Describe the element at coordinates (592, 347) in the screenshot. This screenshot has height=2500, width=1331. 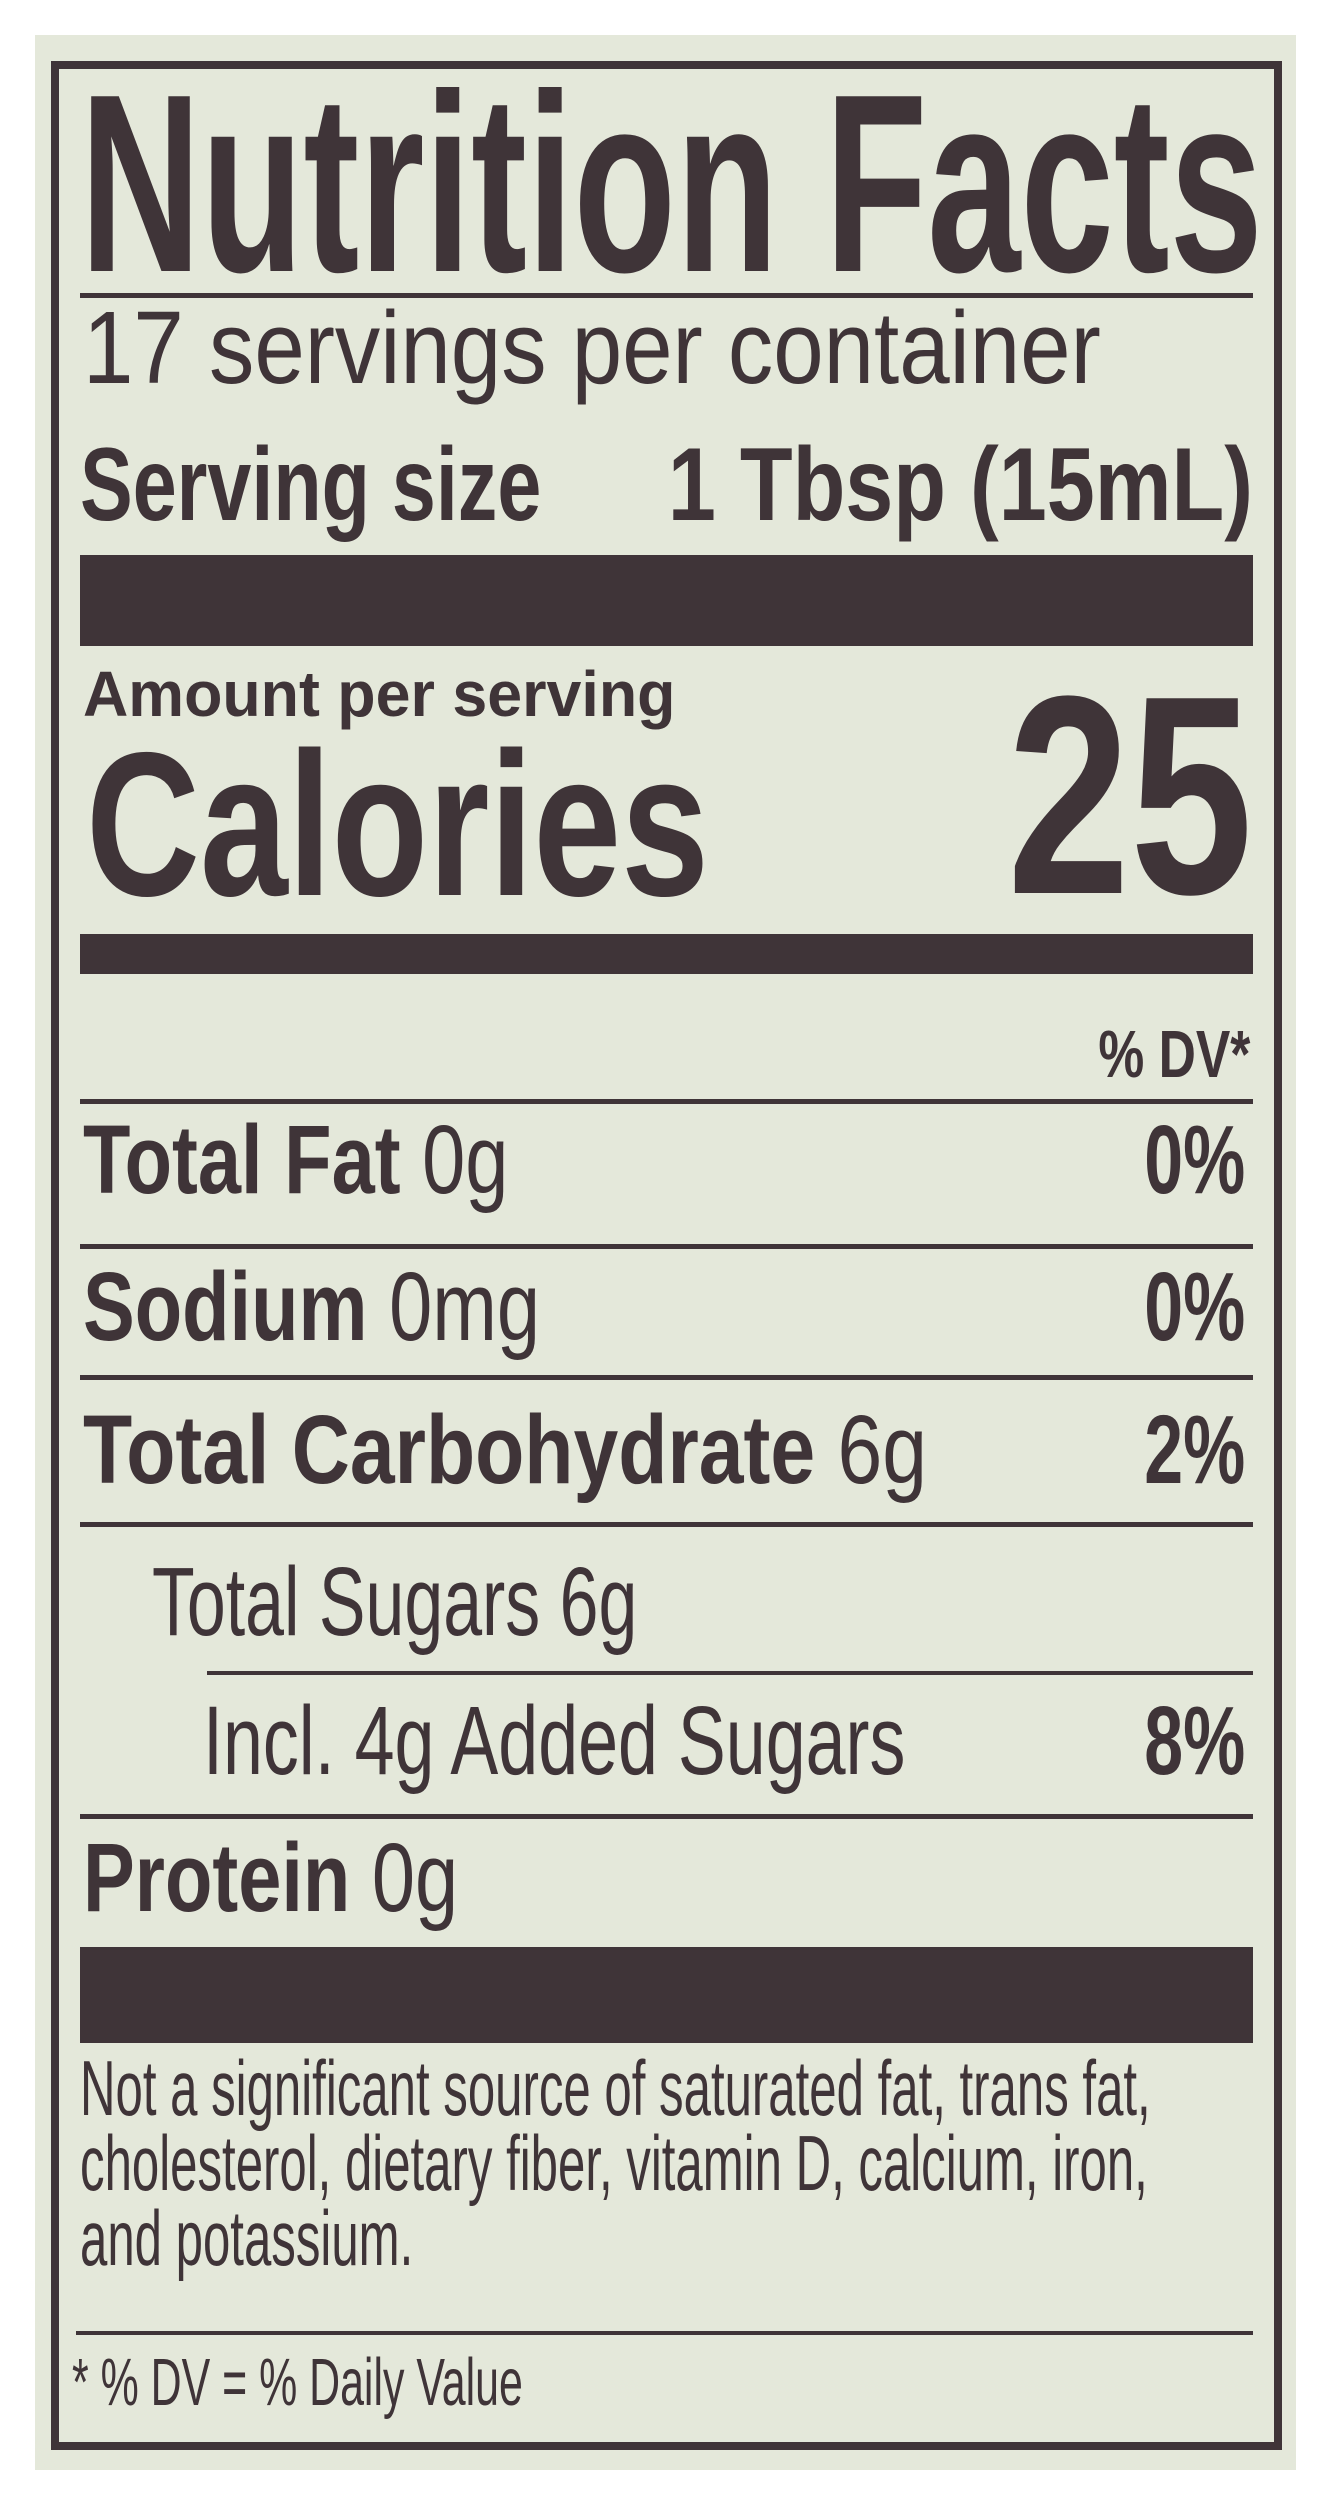
I see `servings-per-container: 17 servings per container` at that location.